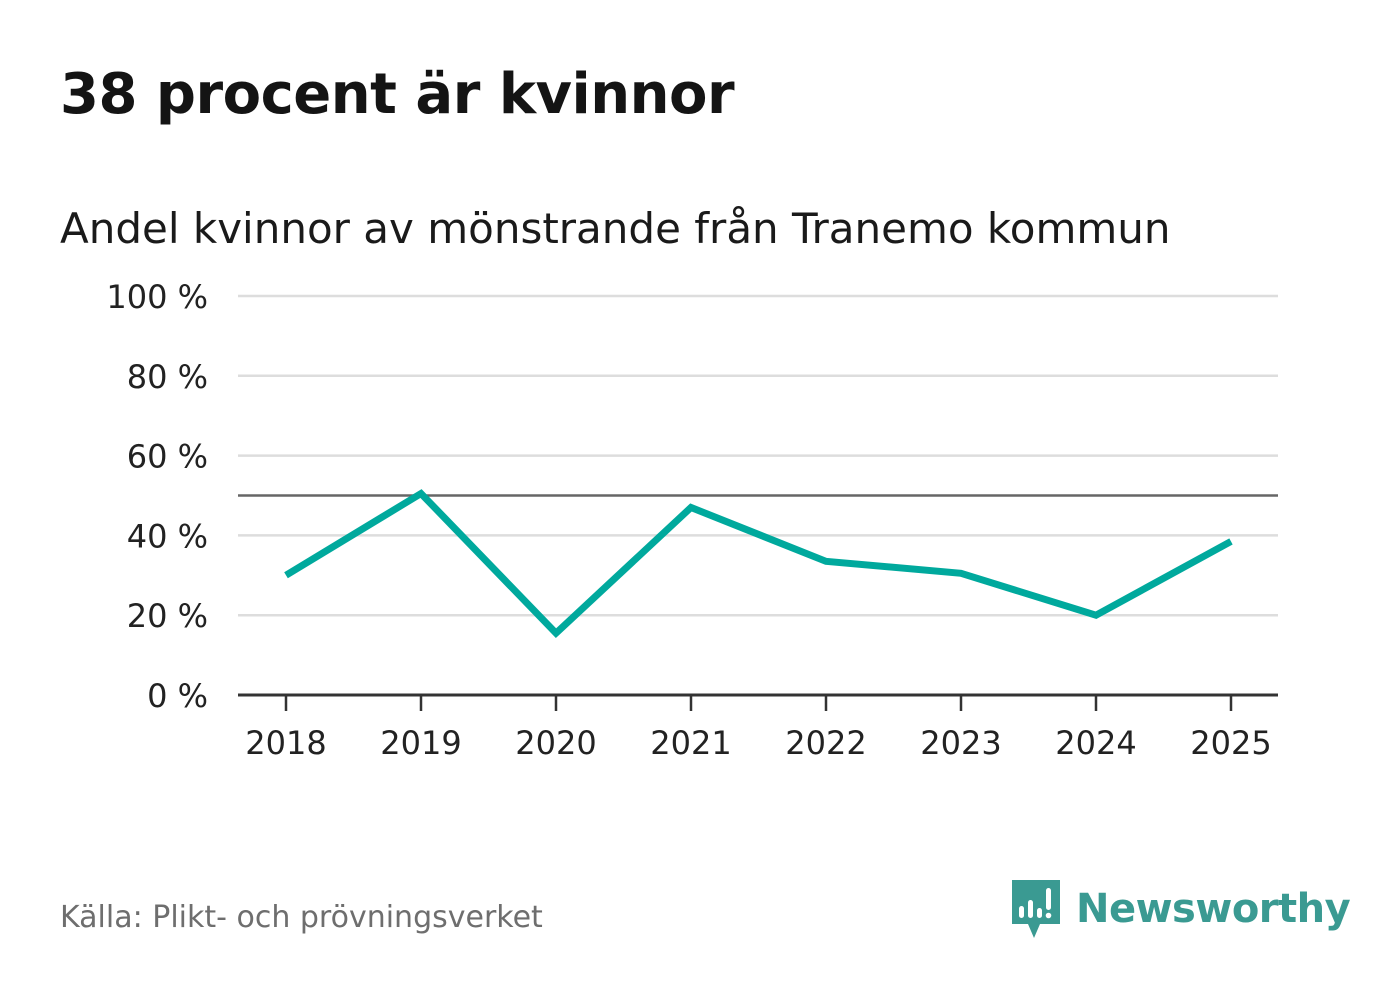 The width and height of the screenshot is (1382, 999). Describe the element at coordinates (690, 743) in the screenshot. I see `x-tick-label: 2021` at that location.